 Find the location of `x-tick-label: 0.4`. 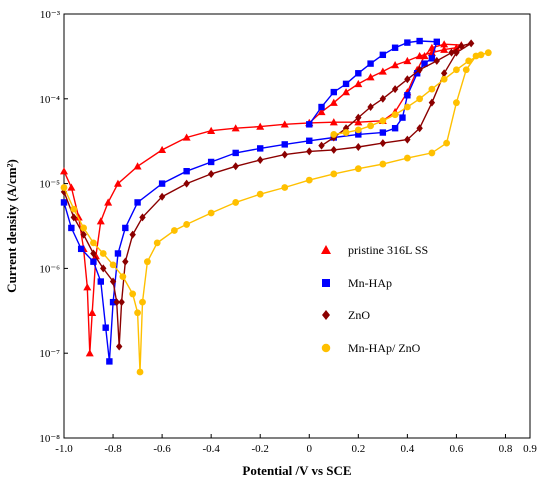

x-tick-label: 0.4 is located at coordinates (407, 449).